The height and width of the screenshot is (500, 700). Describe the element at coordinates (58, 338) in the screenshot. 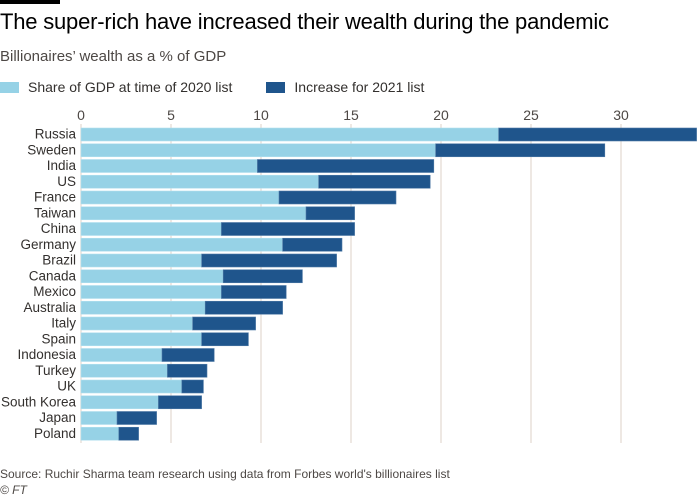

I see `category-label: Spain` at that location.